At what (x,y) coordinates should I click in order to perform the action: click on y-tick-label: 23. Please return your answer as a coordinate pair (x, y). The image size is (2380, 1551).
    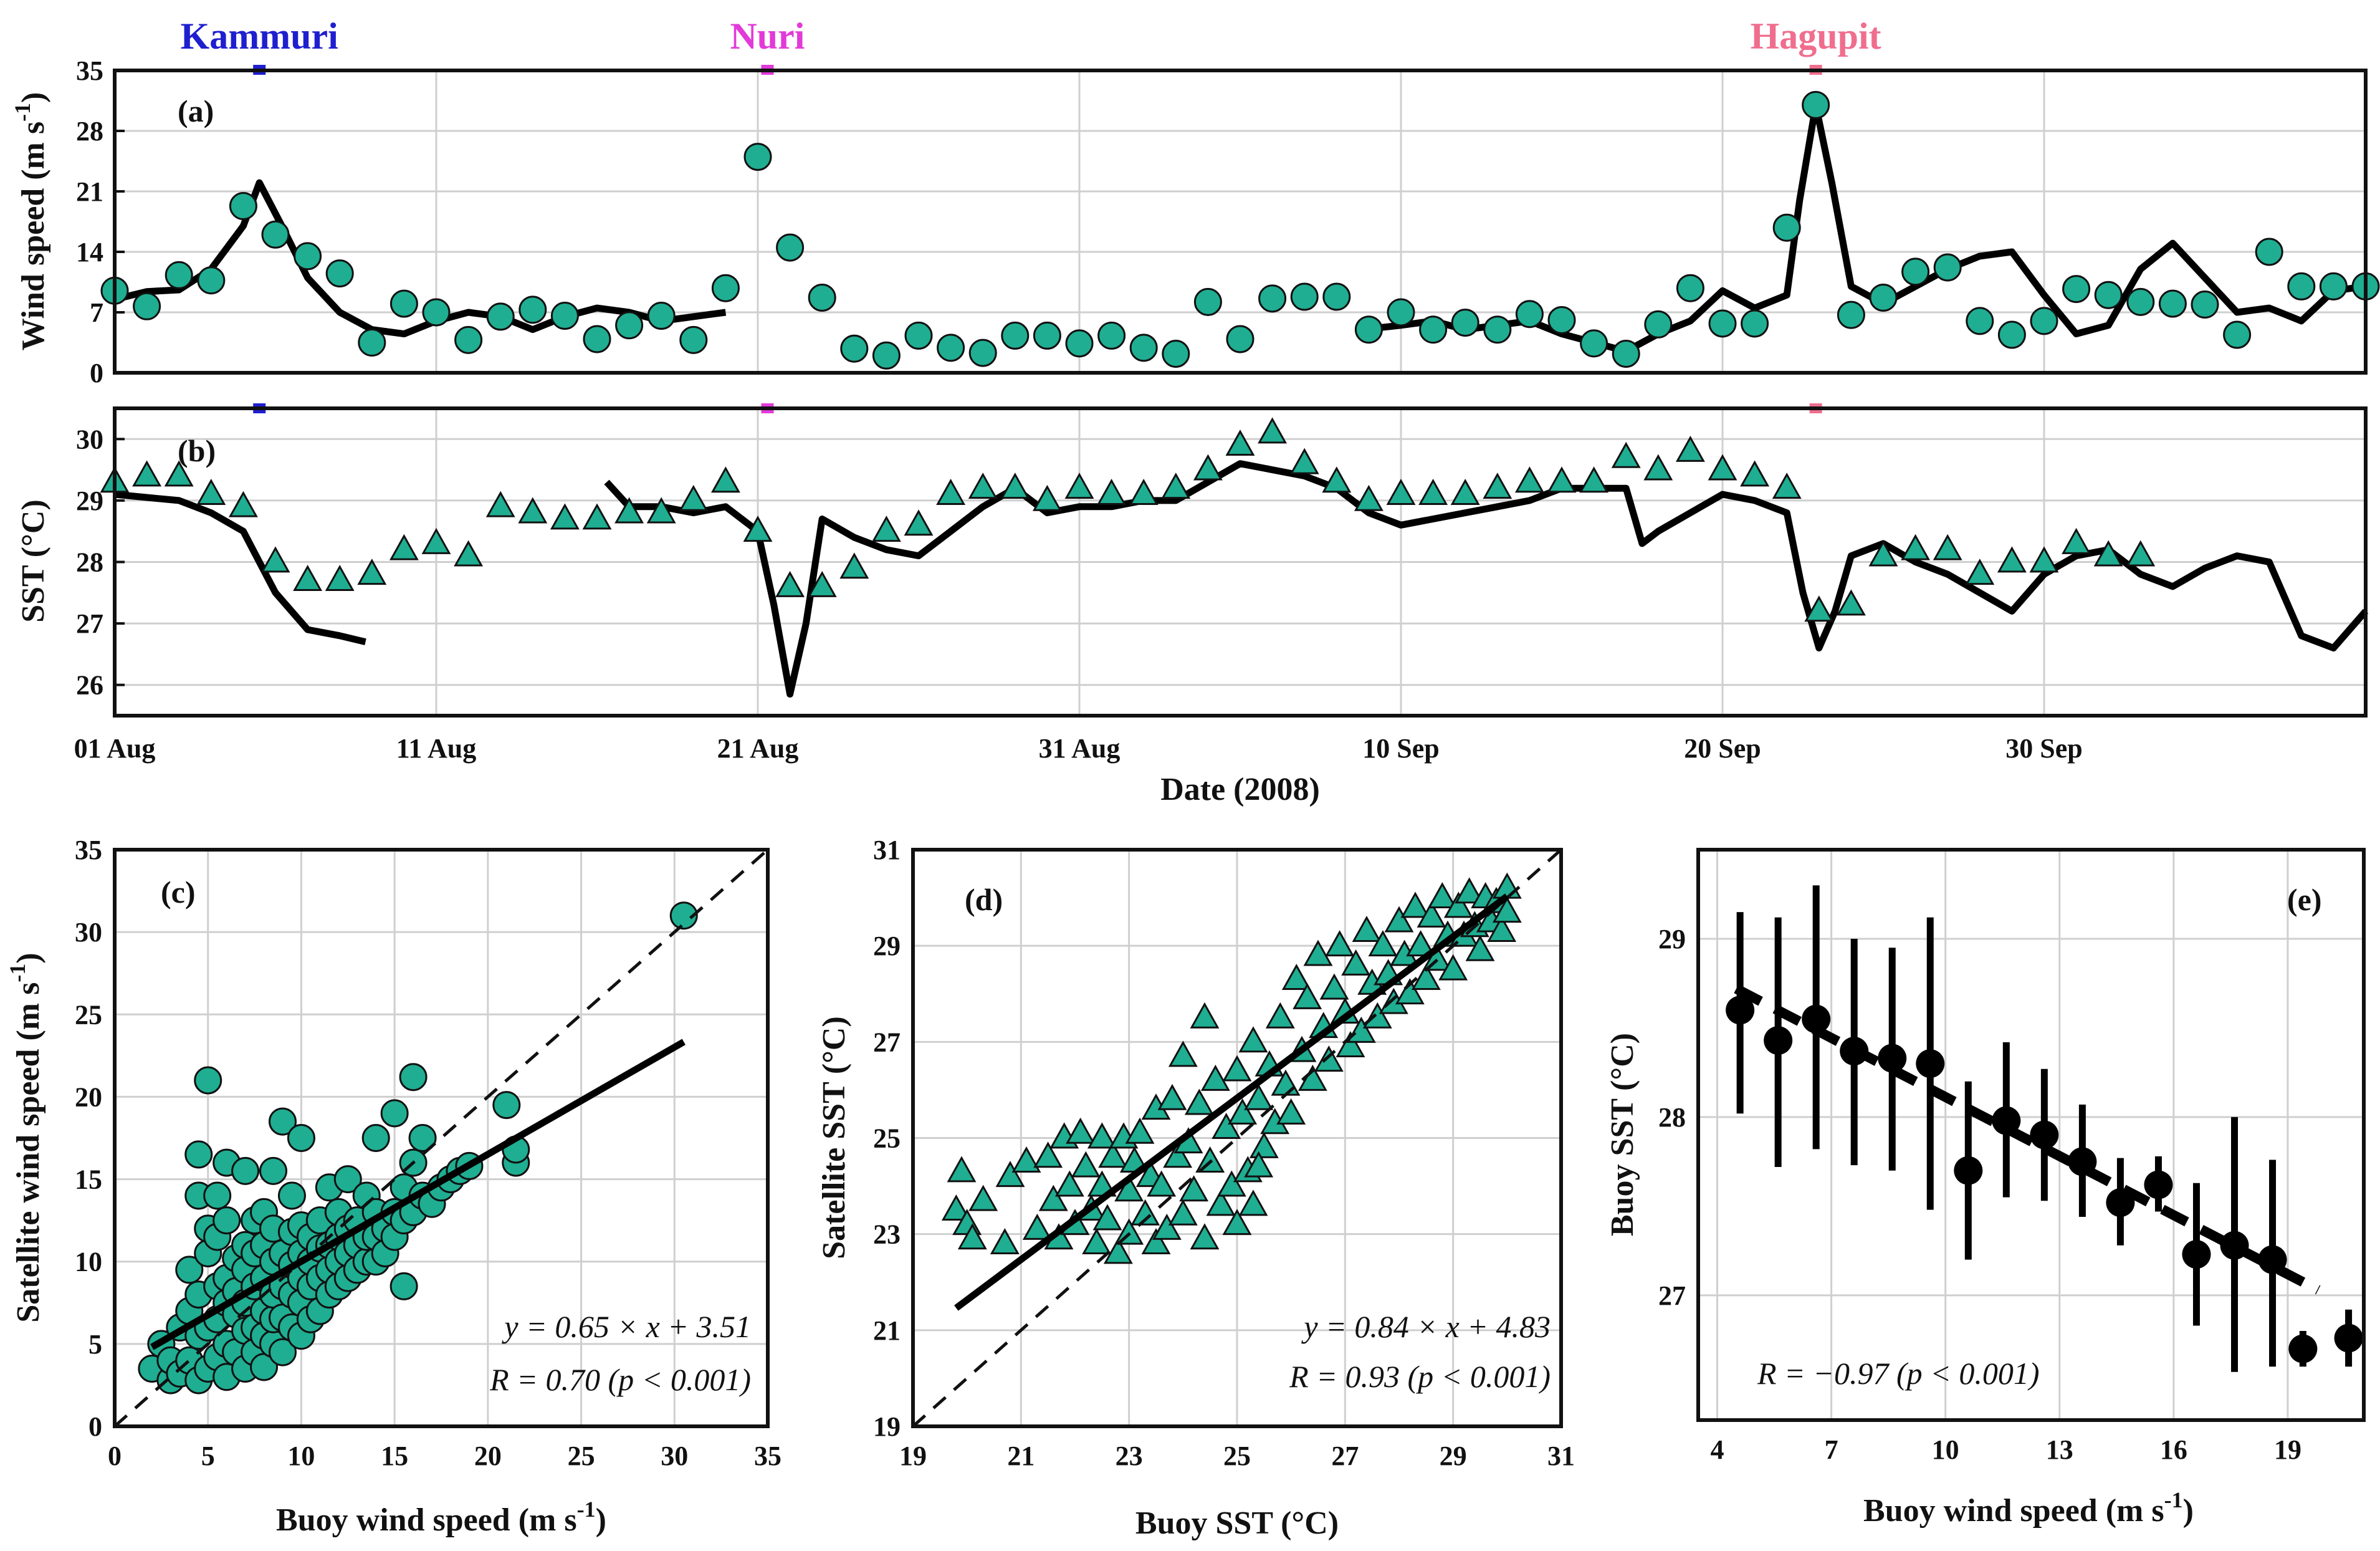
    Looking at the image, I should click on (887, 1234).